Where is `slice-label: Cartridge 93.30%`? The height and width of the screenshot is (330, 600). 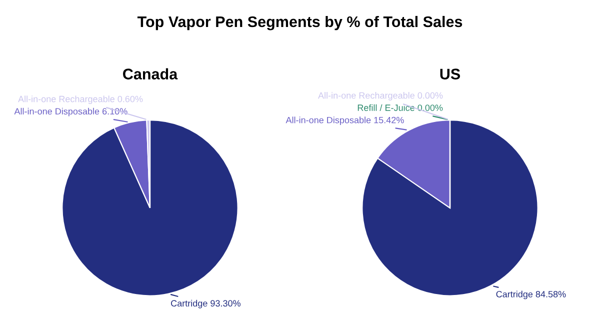
slice-label: Cartridge 93.30% is located at coordinates (205, 304).